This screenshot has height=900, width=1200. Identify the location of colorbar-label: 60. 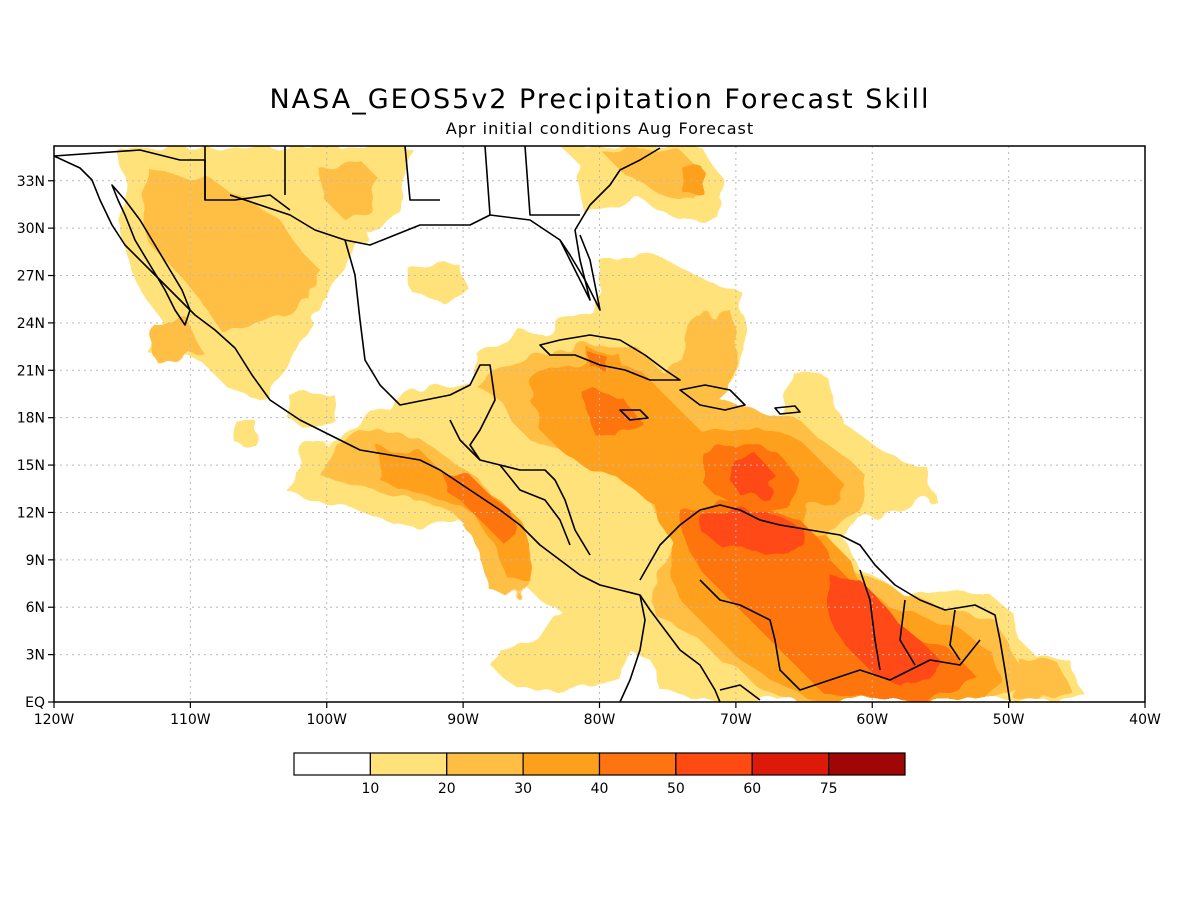
(752, 789).